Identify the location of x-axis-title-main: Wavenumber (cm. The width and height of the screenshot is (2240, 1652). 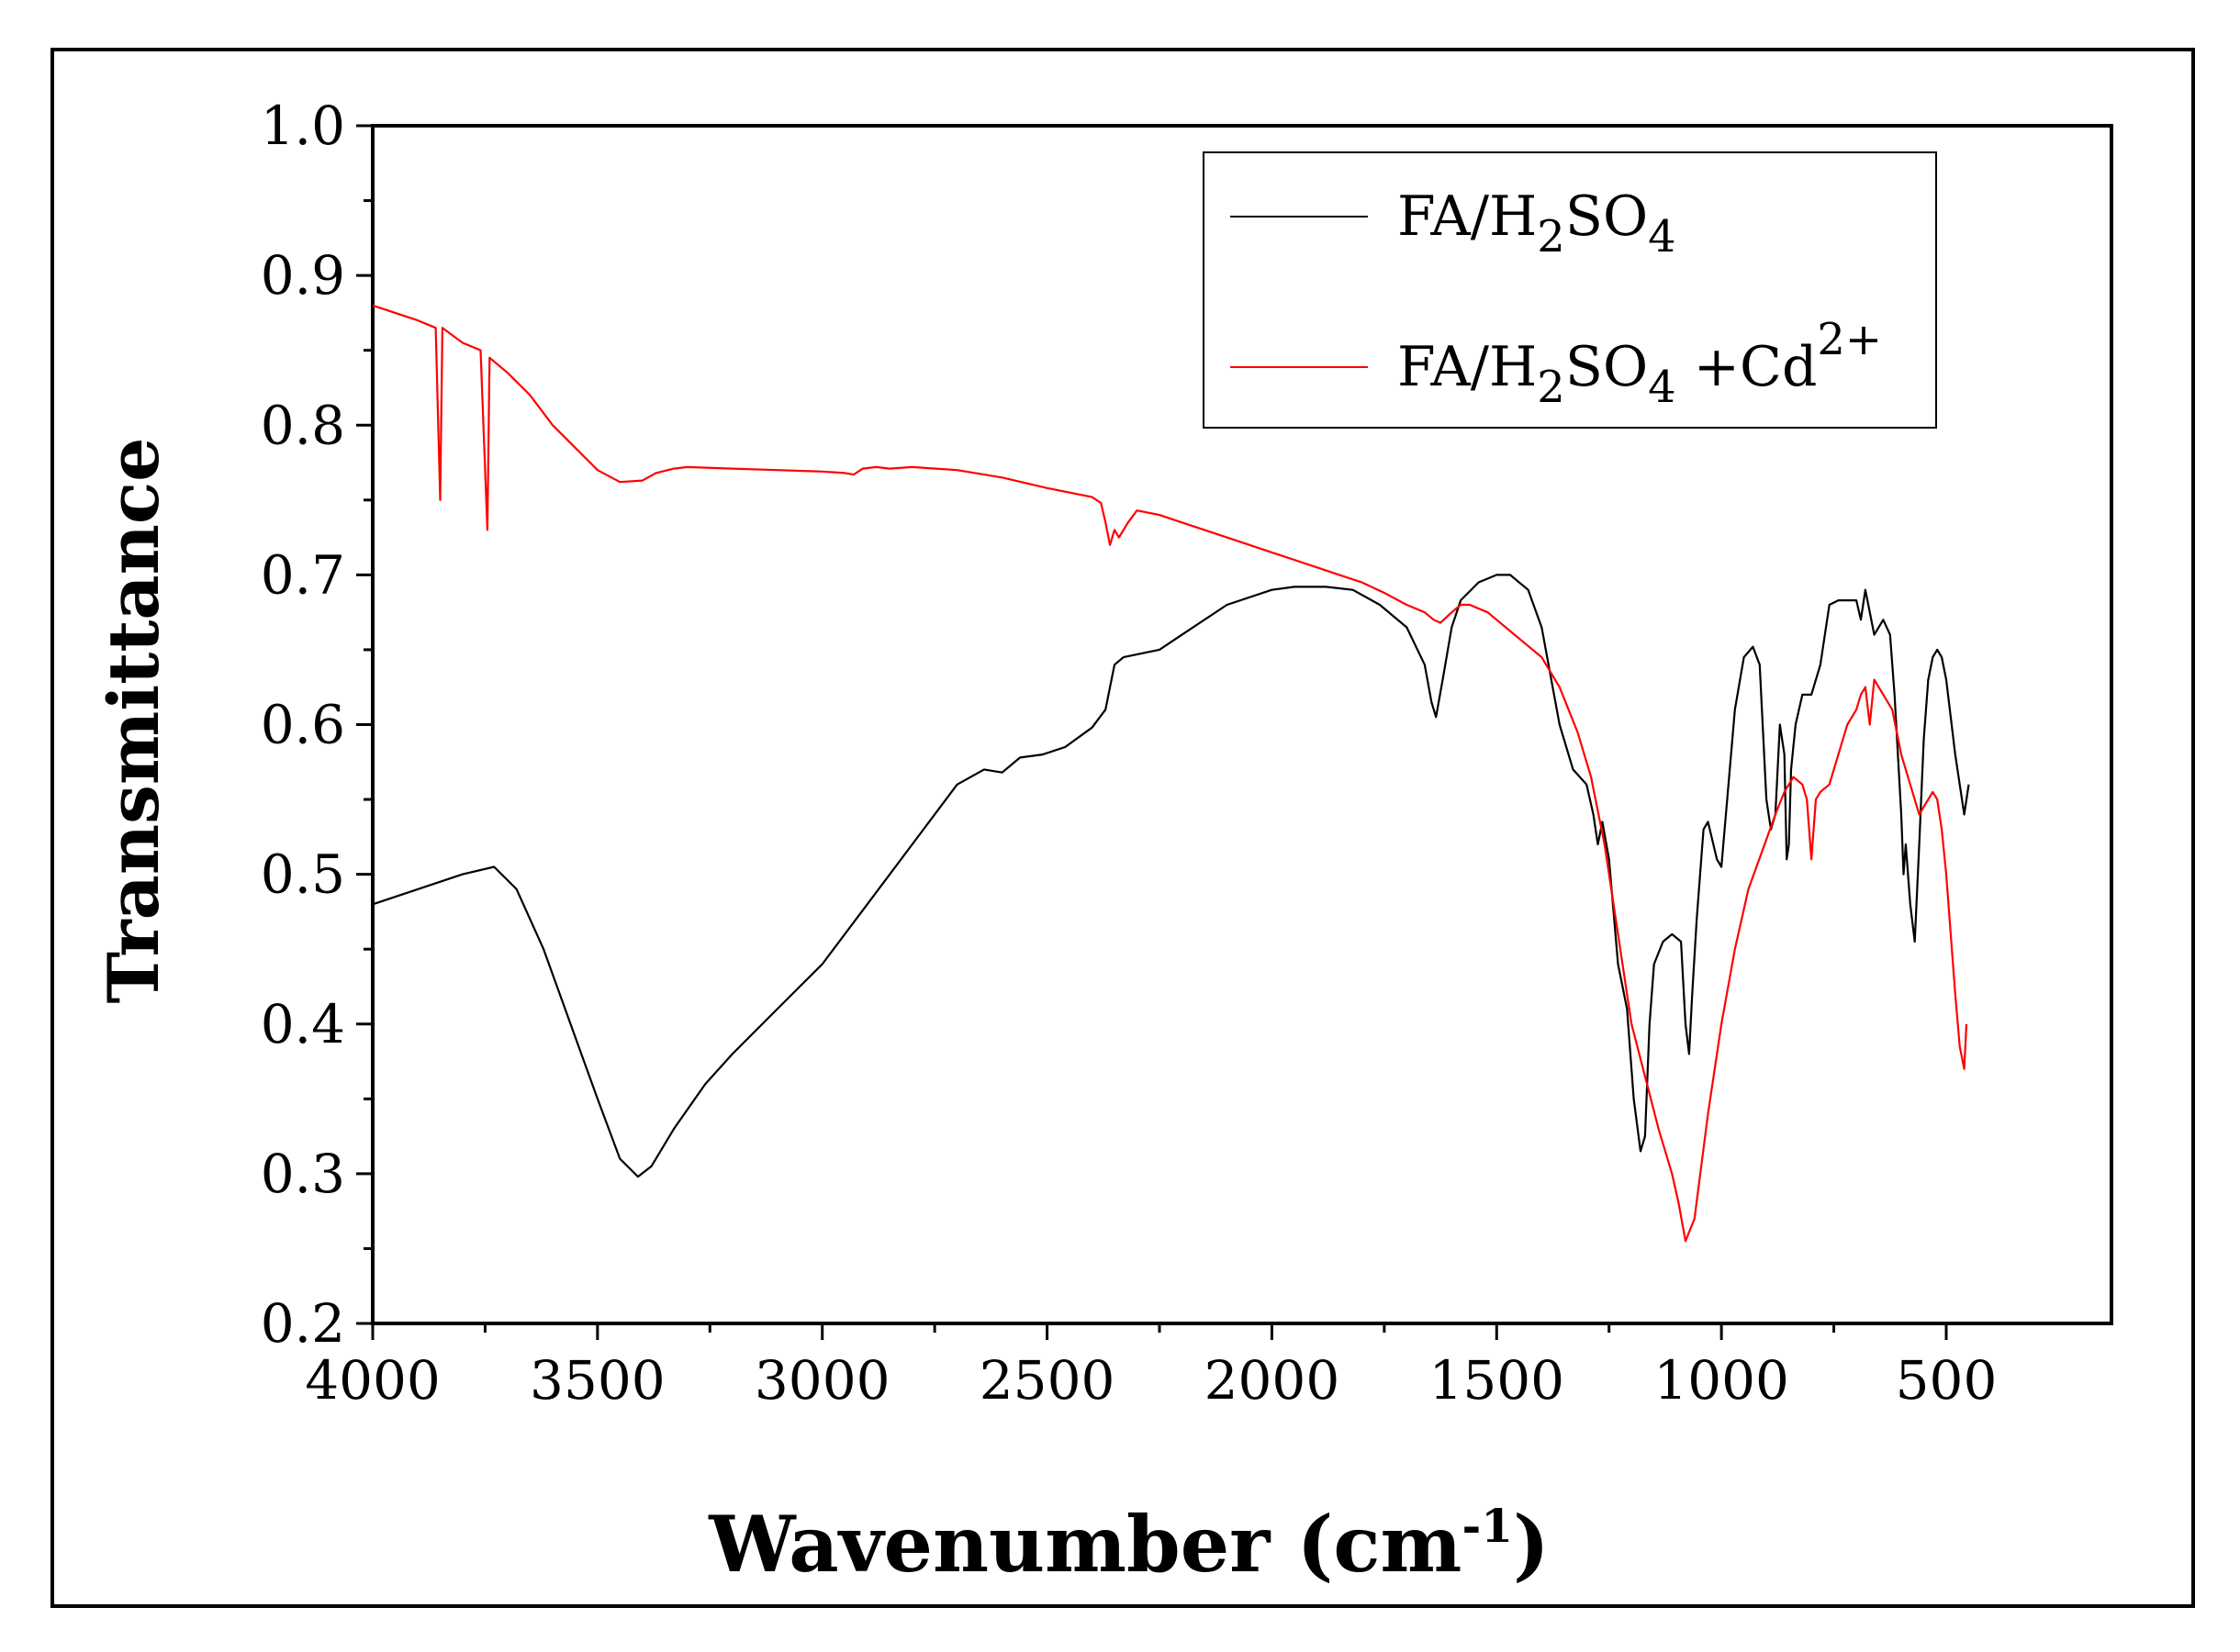
(1085, 1545).